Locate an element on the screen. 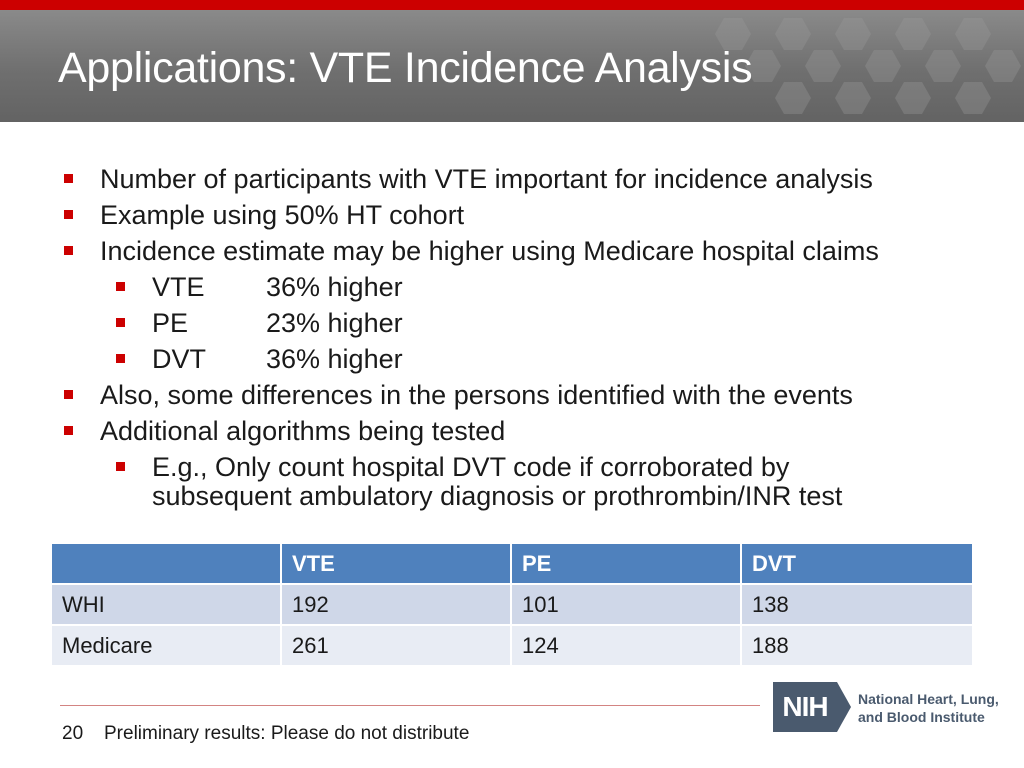 This screenshot has height=768, width=1024. sub-bullet-item: PE 23% higher is located at coordinates (277, 323).